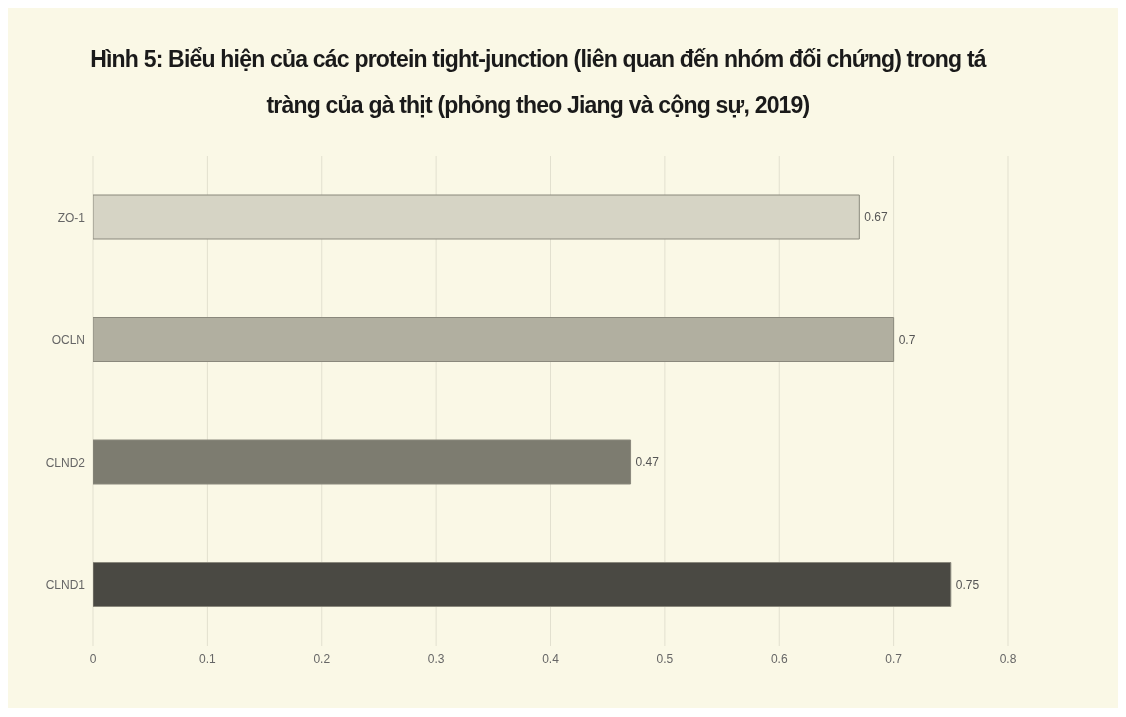  Describe the element at coordinates (876, 217) in the screenshot. I see `data-label: 0.67` at that location.